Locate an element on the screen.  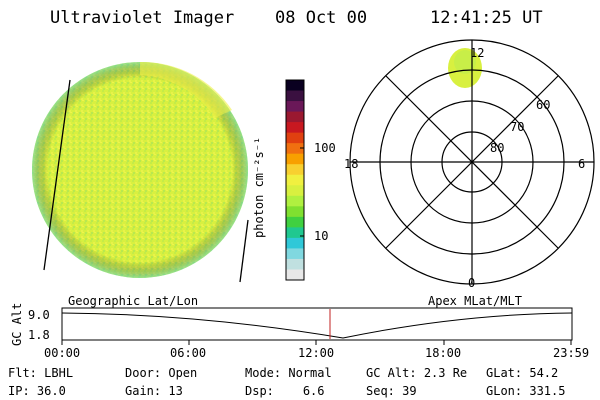
info-mode: Mode: Normal is located at coordinates (288, 373).